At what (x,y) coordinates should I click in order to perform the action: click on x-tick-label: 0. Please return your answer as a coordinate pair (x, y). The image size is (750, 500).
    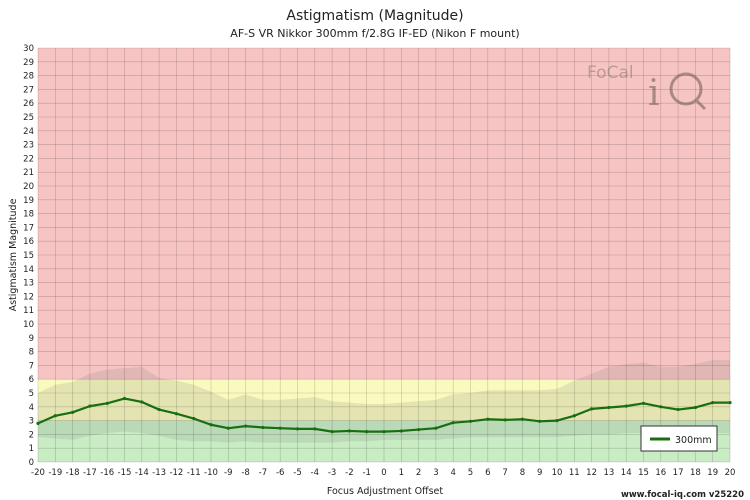
    Looking at the image, I should click on (383, 473).